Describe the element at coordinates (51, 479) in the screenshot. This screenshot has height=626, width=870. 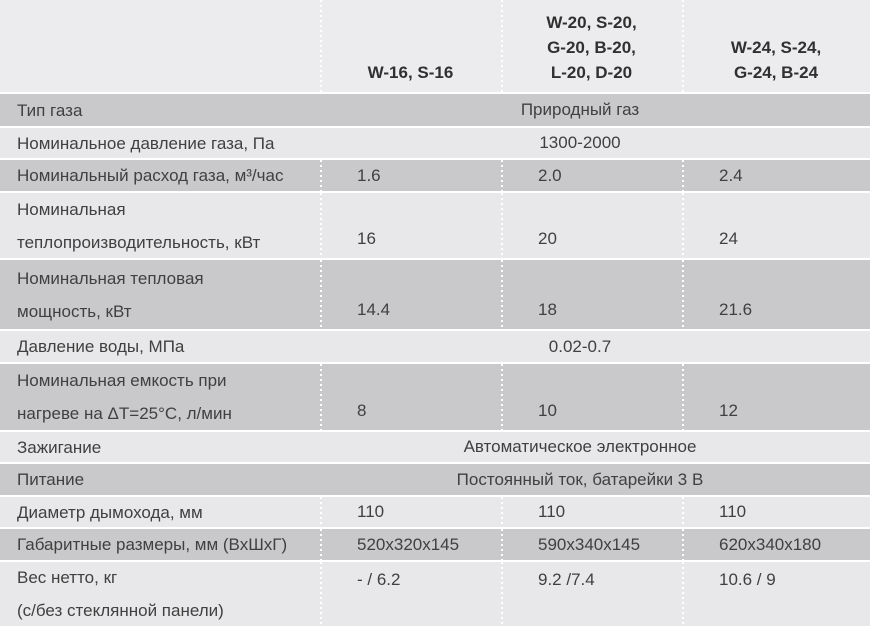
I see `row-label: Питание` at that location.